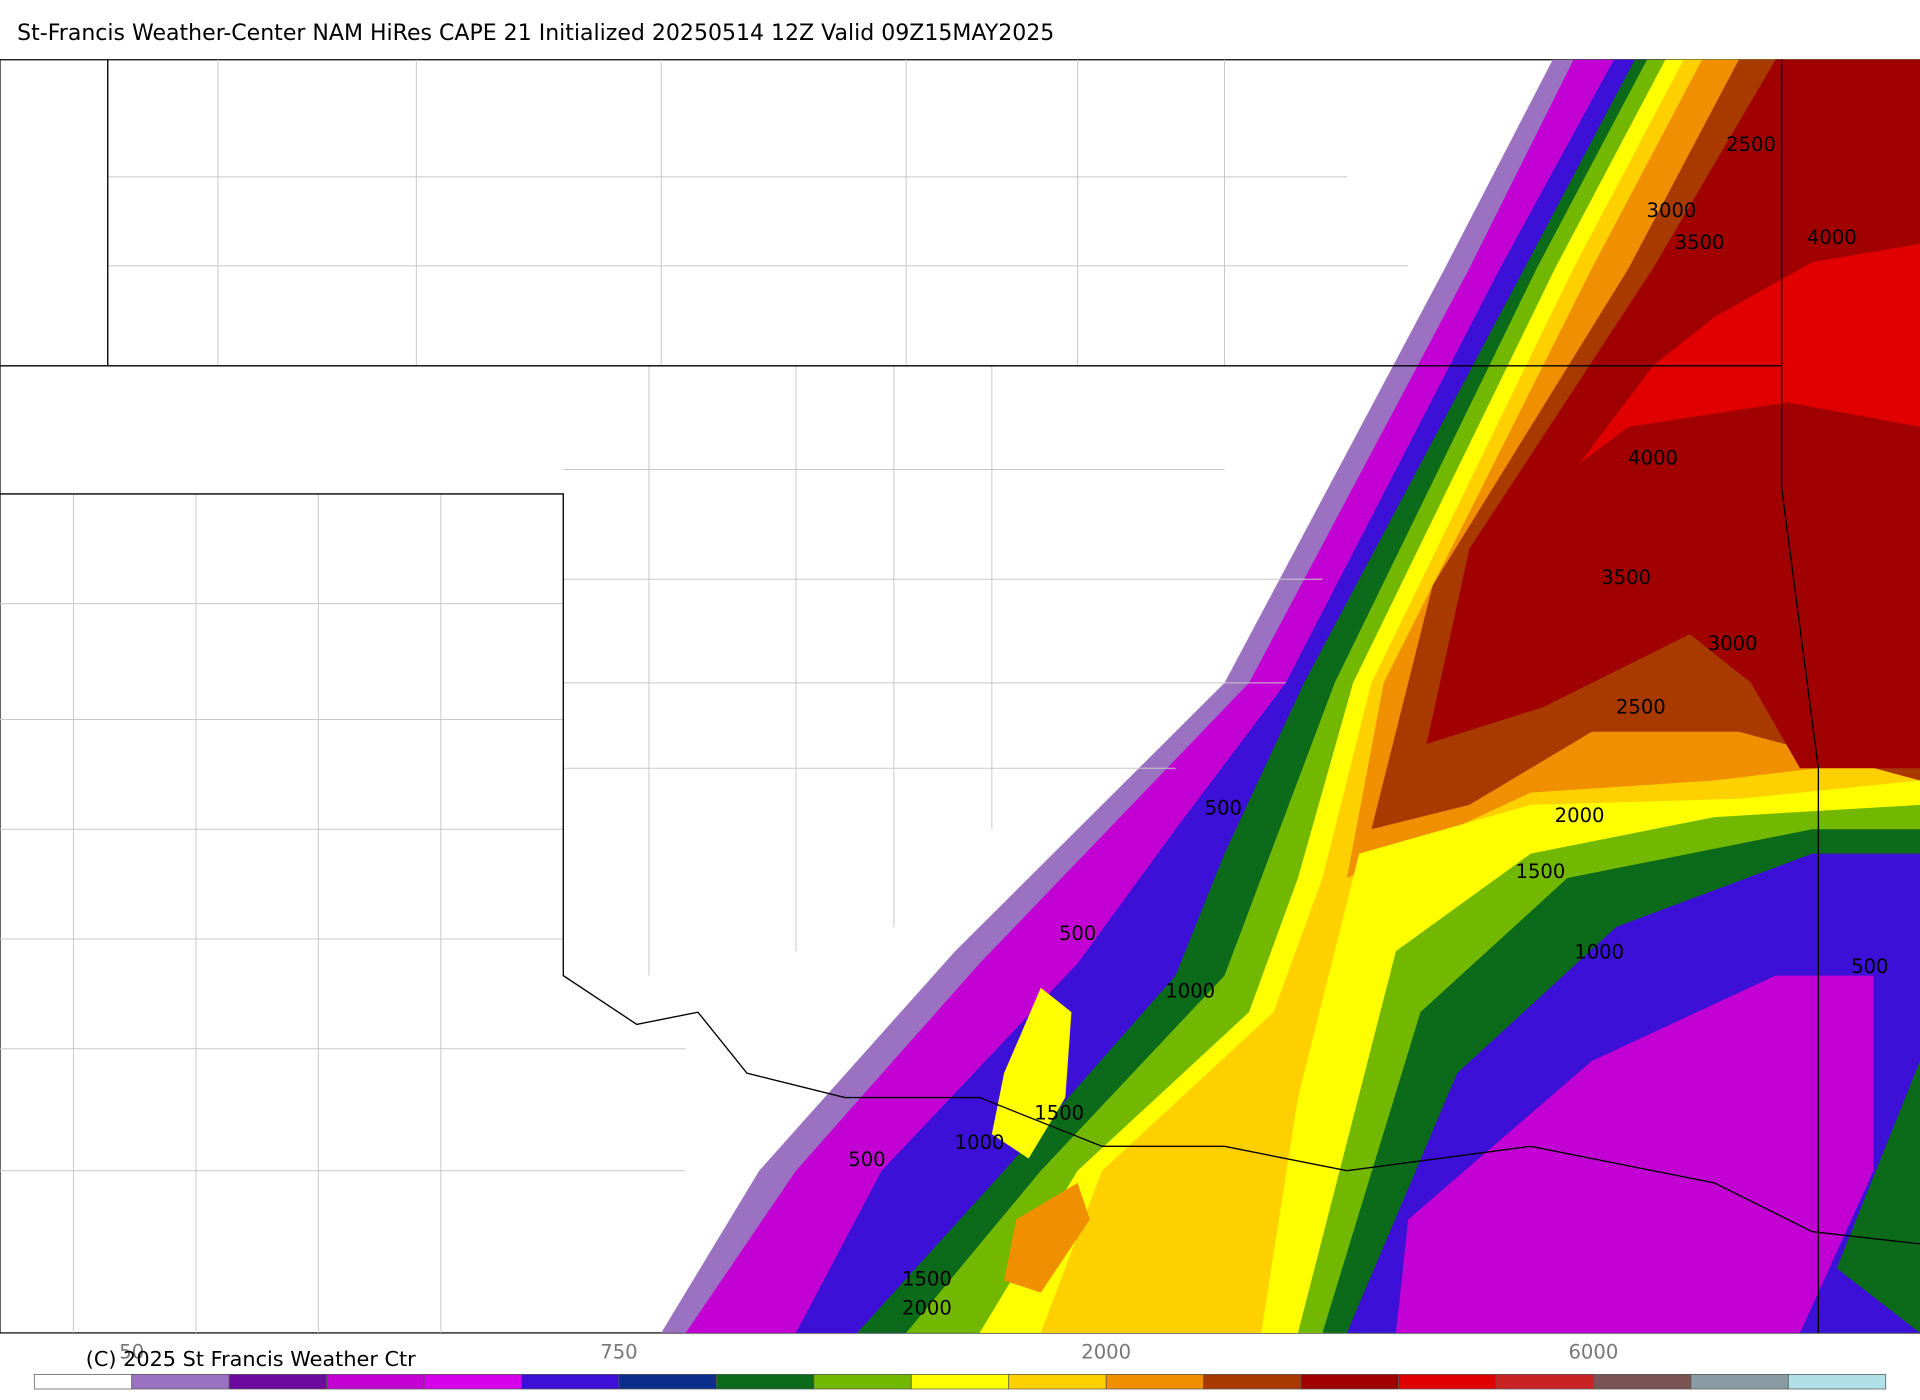 The width and height of the screenshot is (1920, 1400). What do you see at coordinates (1593, 1352) in the screenshot?
I see `colorbar-label: 6000` at bounding box center [1593, 1352].